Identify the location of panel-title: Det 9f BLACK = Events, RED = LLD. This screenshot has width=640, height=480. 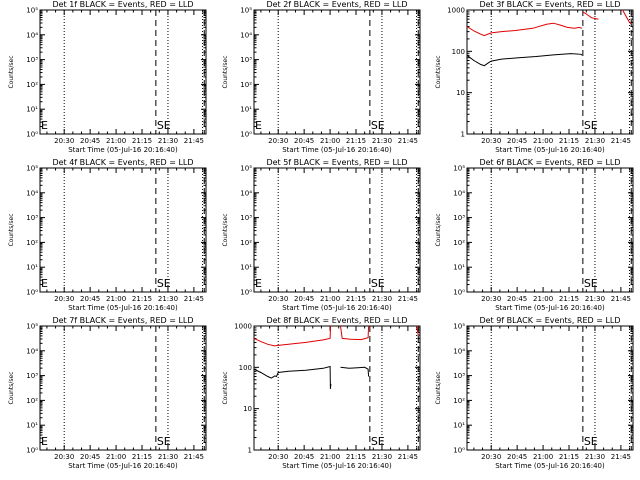
(549, 320).